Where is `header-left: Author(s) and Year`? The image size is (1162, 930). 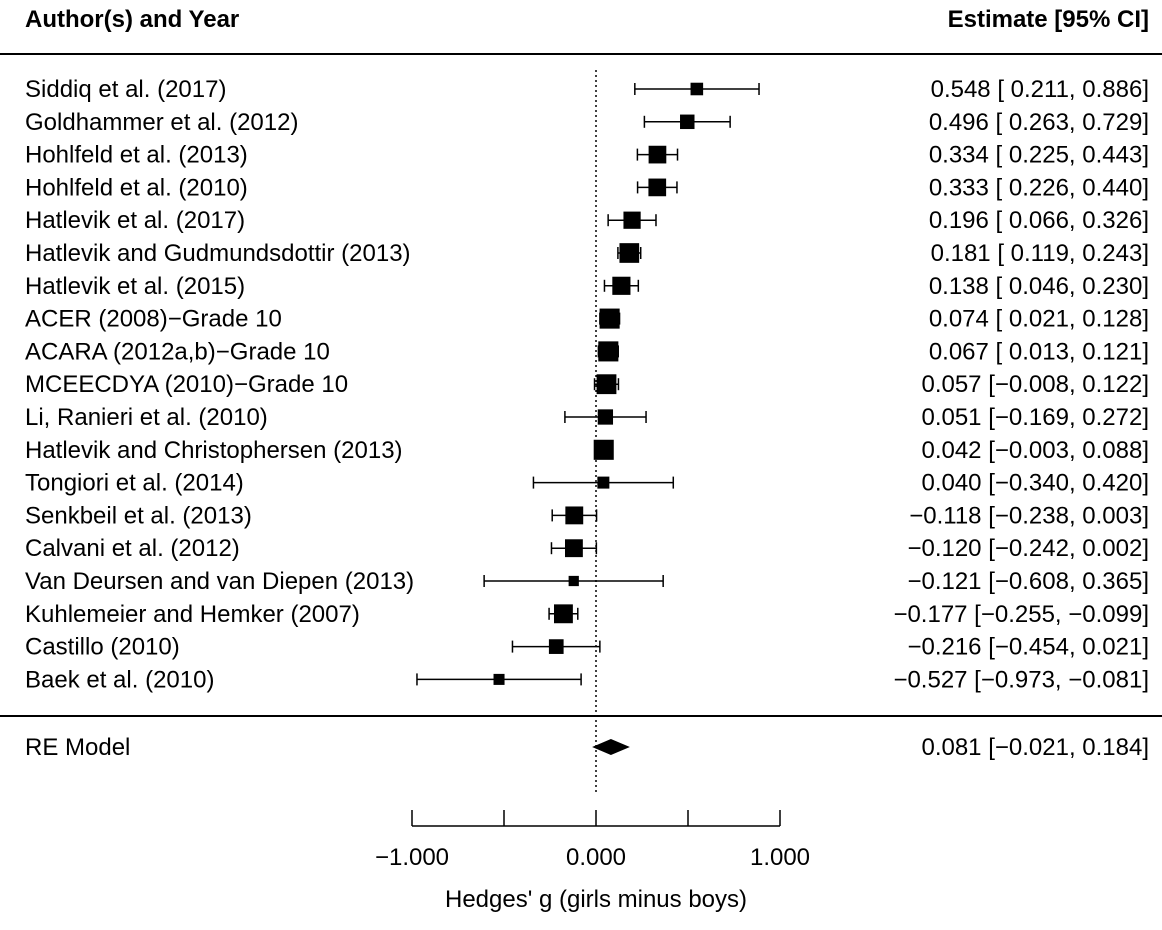 header-left: Author(s) and Year is located at coordinates (132, 19).